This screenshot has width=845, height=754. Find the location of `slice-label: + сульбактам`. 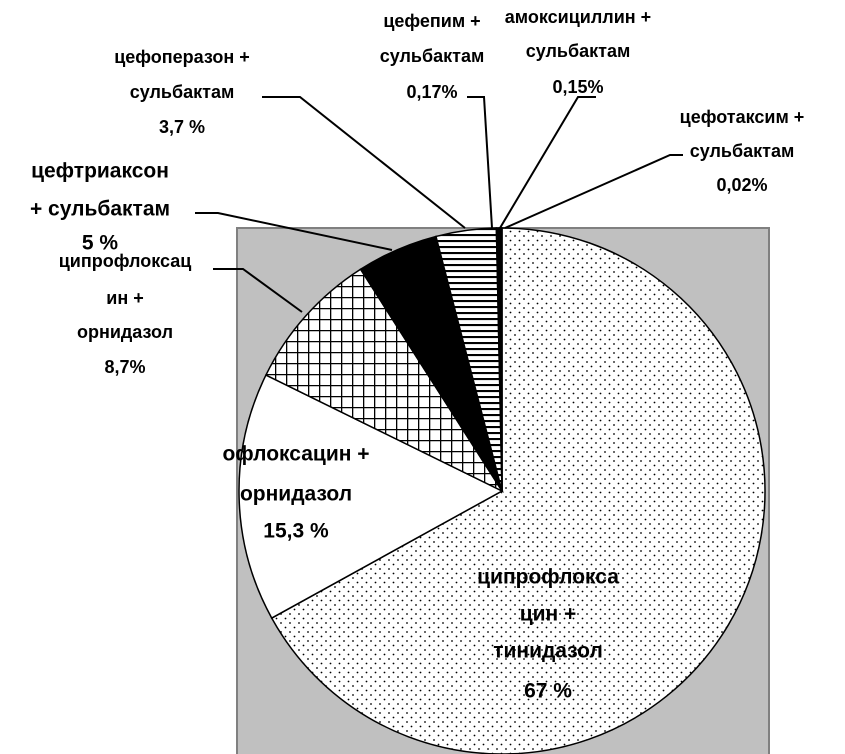

slice-label: + сульбактам is located at coordinates (100, 209).